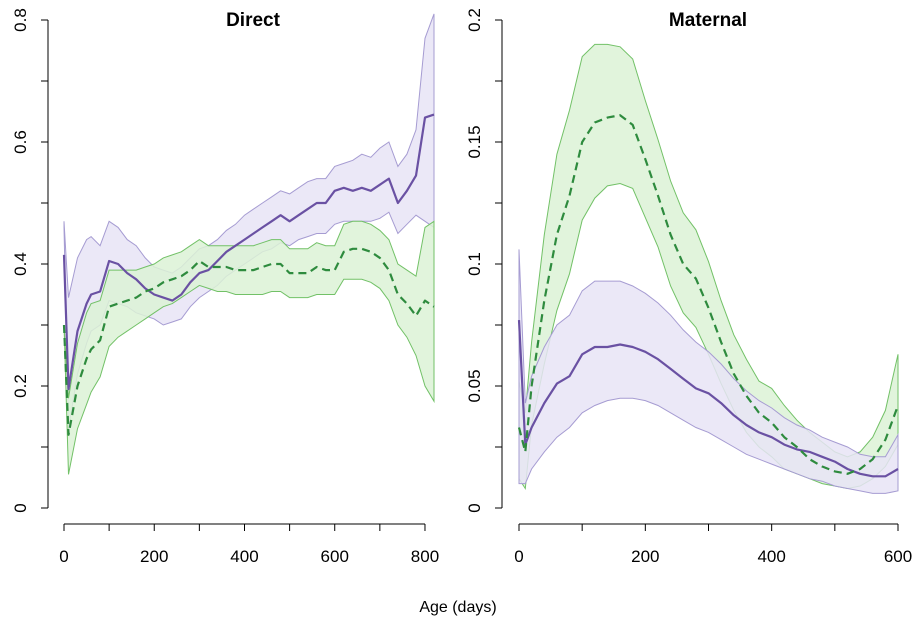 The width and height of the screenshot is (915, 619). I want to click on direct-y-tick-label: 0.8, so click(20, 20).